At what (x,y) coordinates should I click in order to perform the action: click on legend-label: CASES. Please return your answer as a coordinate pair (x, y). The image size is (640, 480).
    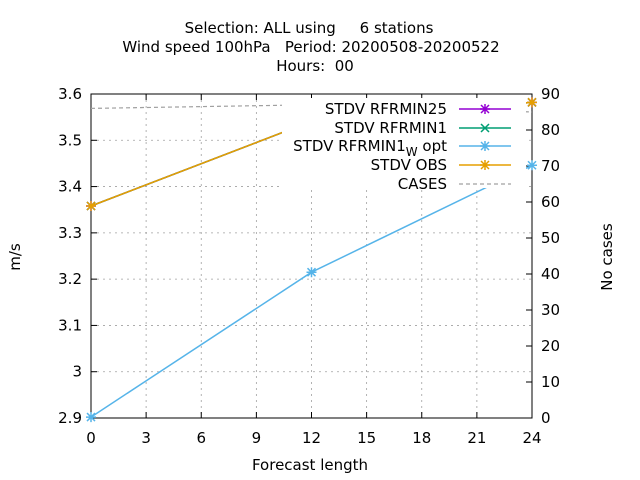
    Looking at the image, I should click on (422, 184).